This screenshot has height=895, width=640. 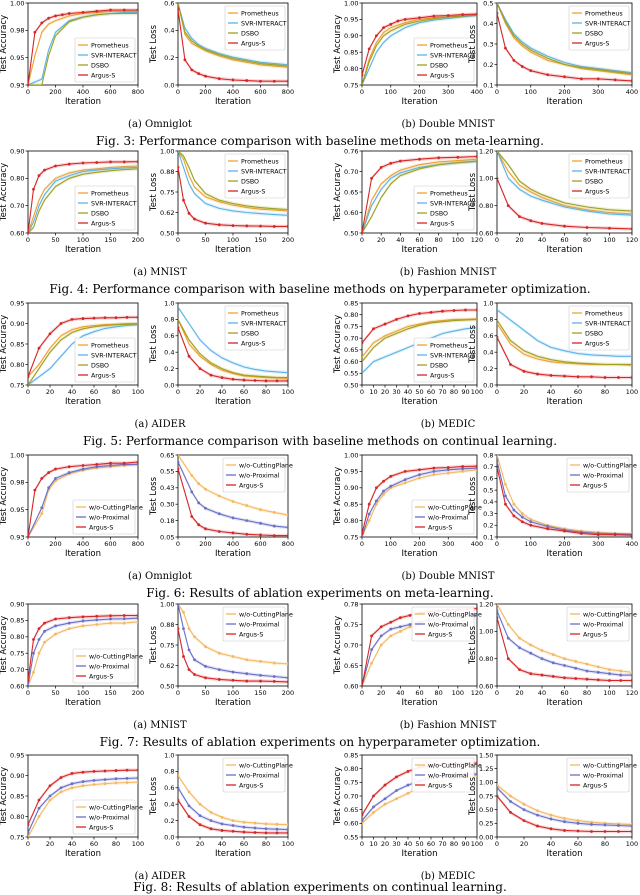 What do you see at coordinates (160, 576) in the screenshot?
I see `subfigure-label-left: (a) Omniglot` at bounding box center [160, 576].